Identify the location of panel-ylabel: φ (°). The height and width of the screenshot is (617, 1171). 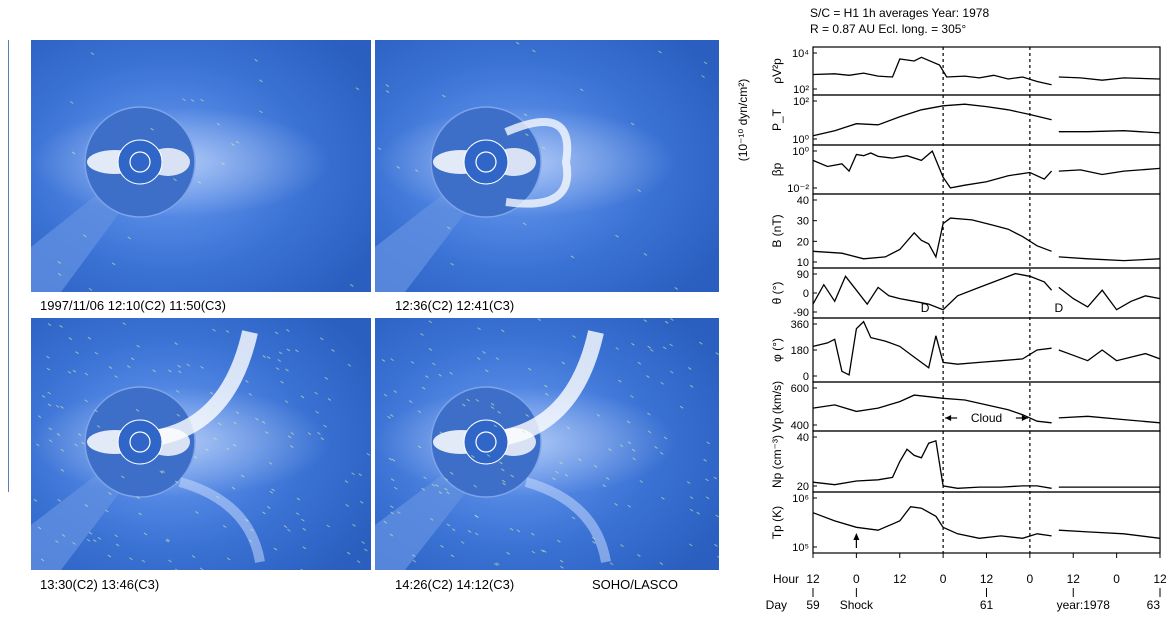
(777, 350).